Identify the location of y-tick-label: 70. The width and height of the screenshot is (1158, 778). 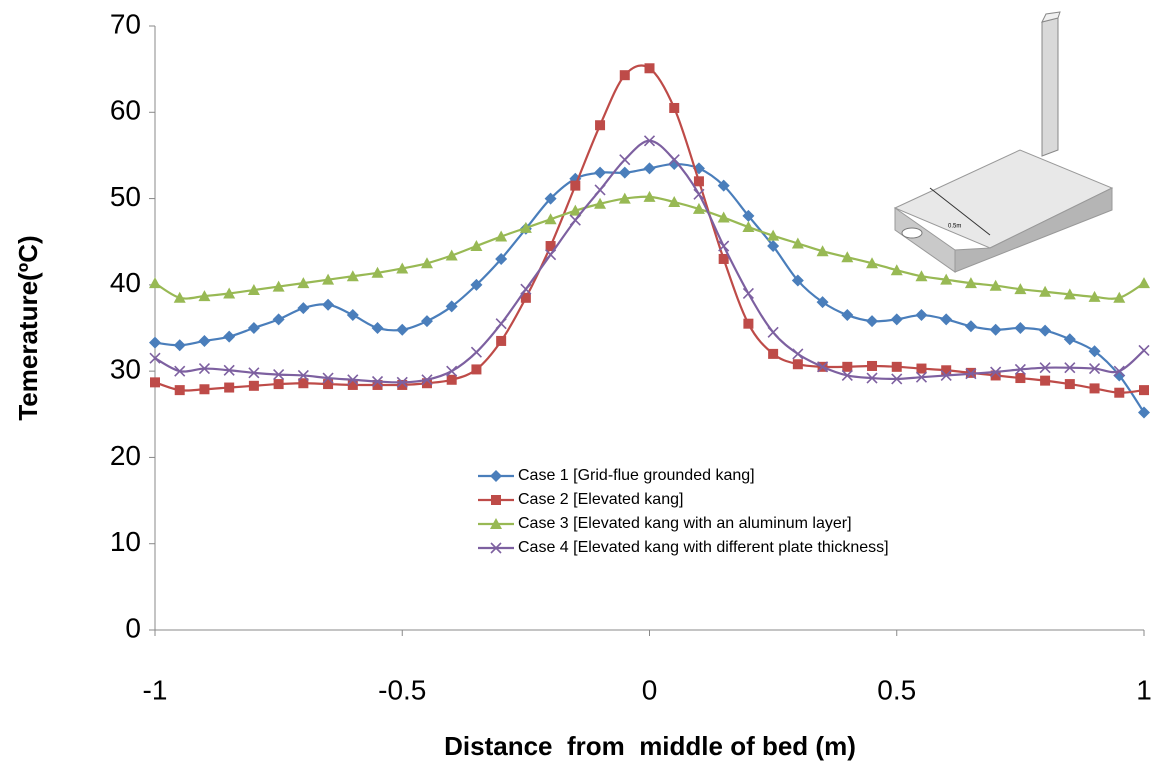
(125, 23).